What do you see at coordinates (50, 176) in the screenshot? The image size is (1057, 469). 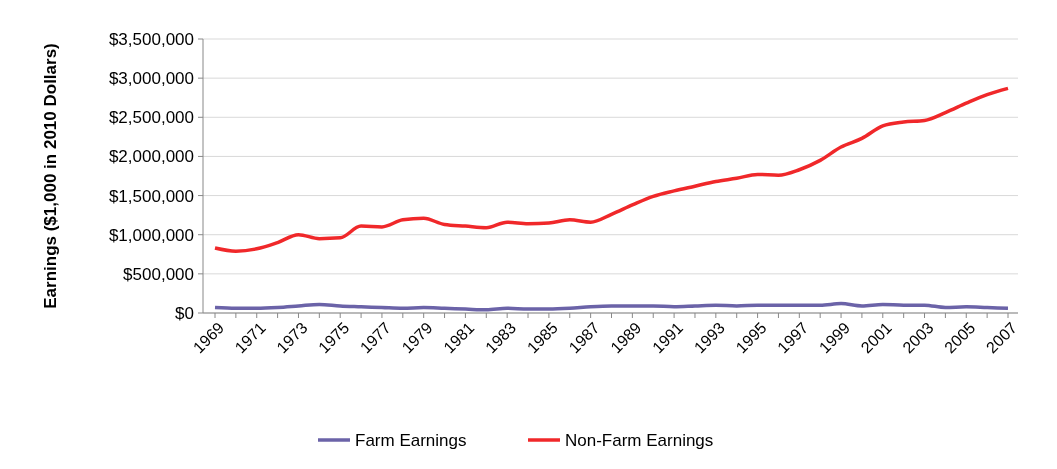 I see `y-axis-title: Earnings ($1,000 in 2010 Dollars)` at bounding box center [50, 176].